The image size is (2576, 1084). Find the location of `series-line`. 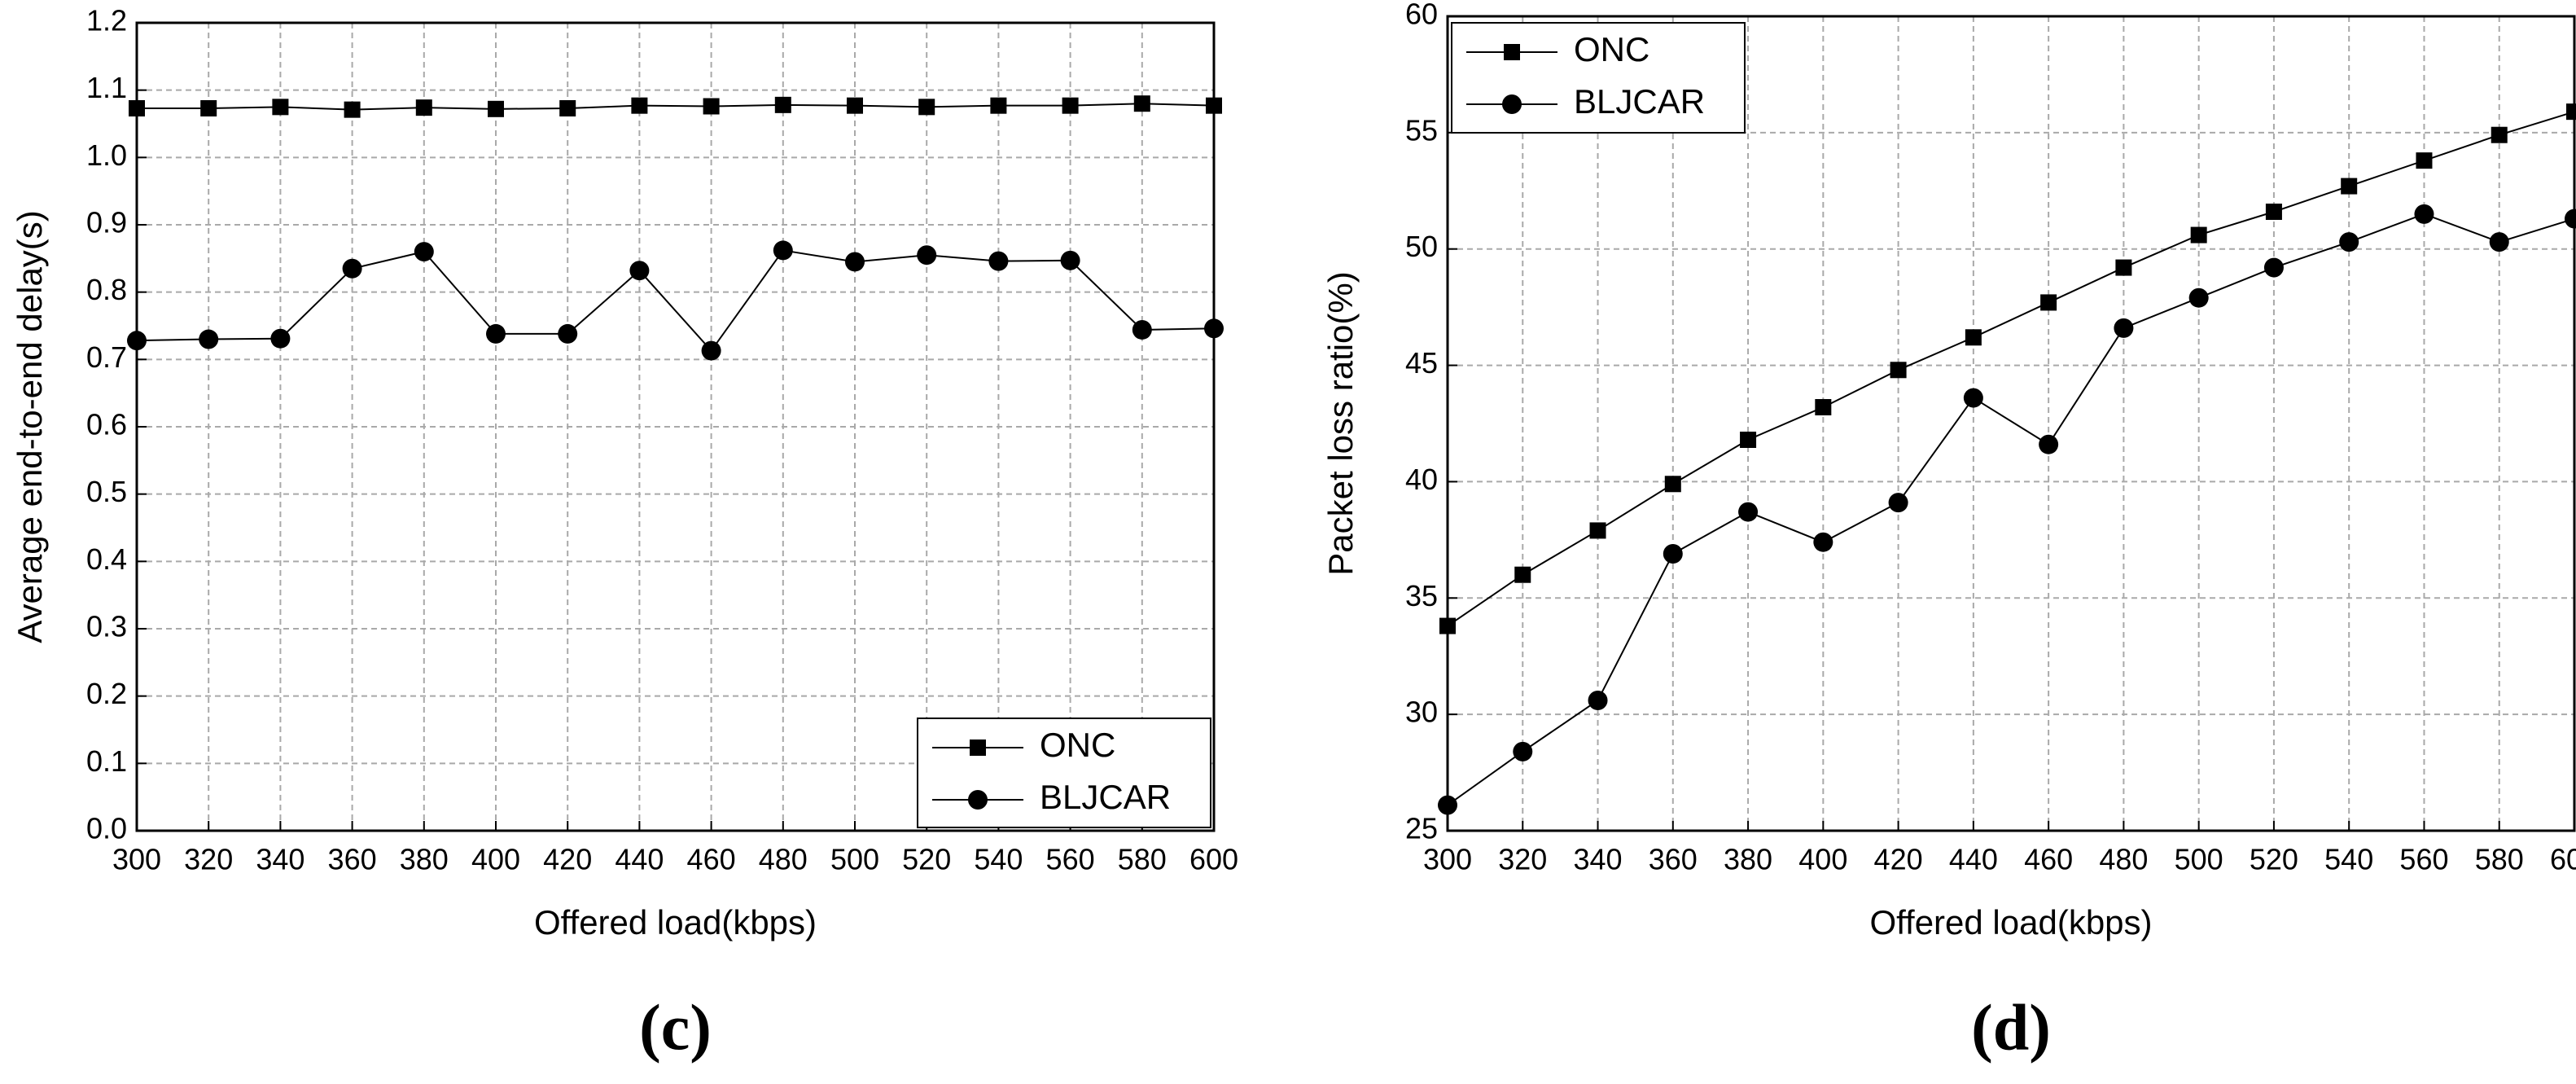

series-line is located at coordinates (675, 301).